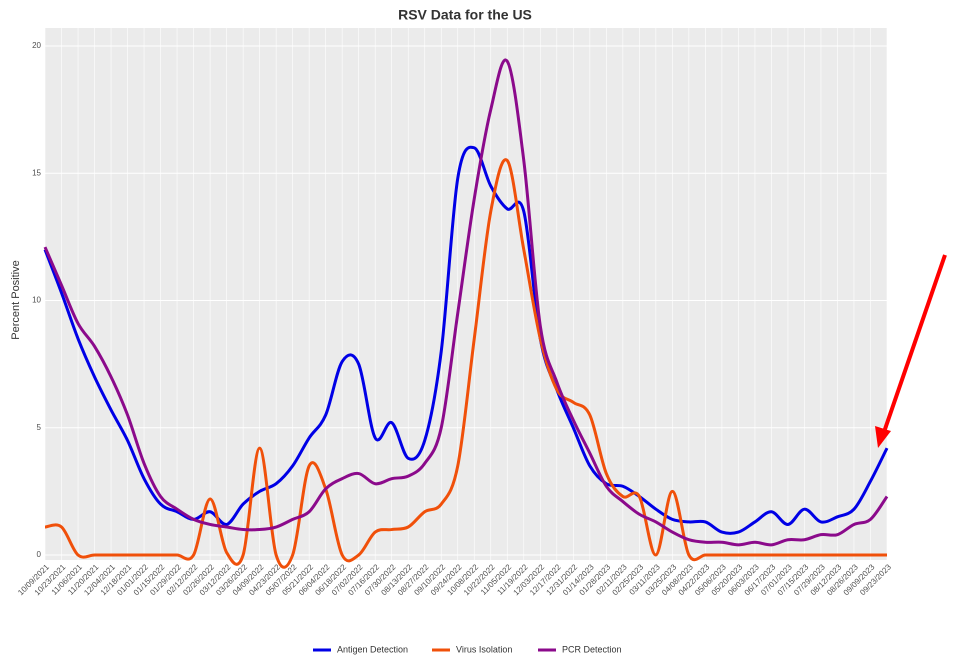 The image size is (956, 658). Describe the element at coordinates (39, 554) in the screenshot. I see `y-tick-label: 0` at that location.